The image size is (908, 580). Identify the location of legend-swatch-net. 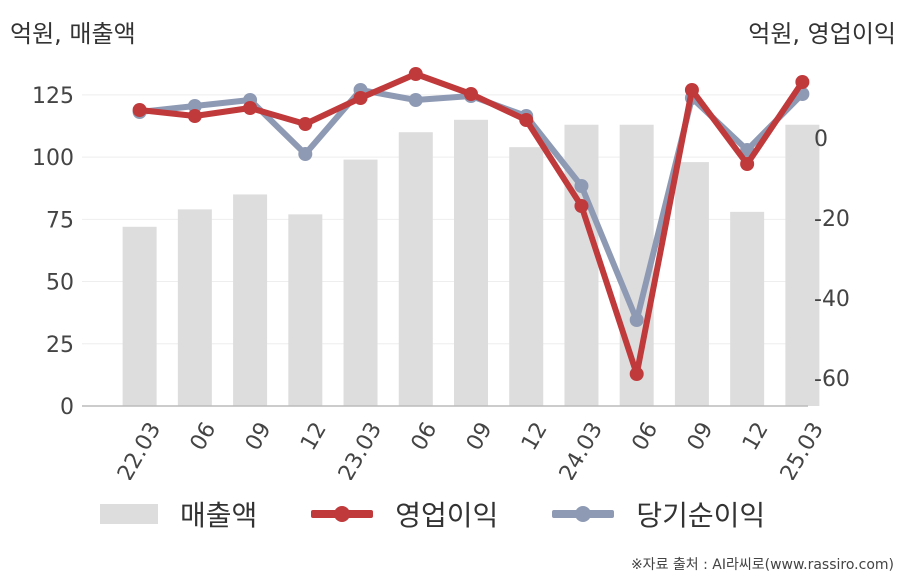
(583, 514).